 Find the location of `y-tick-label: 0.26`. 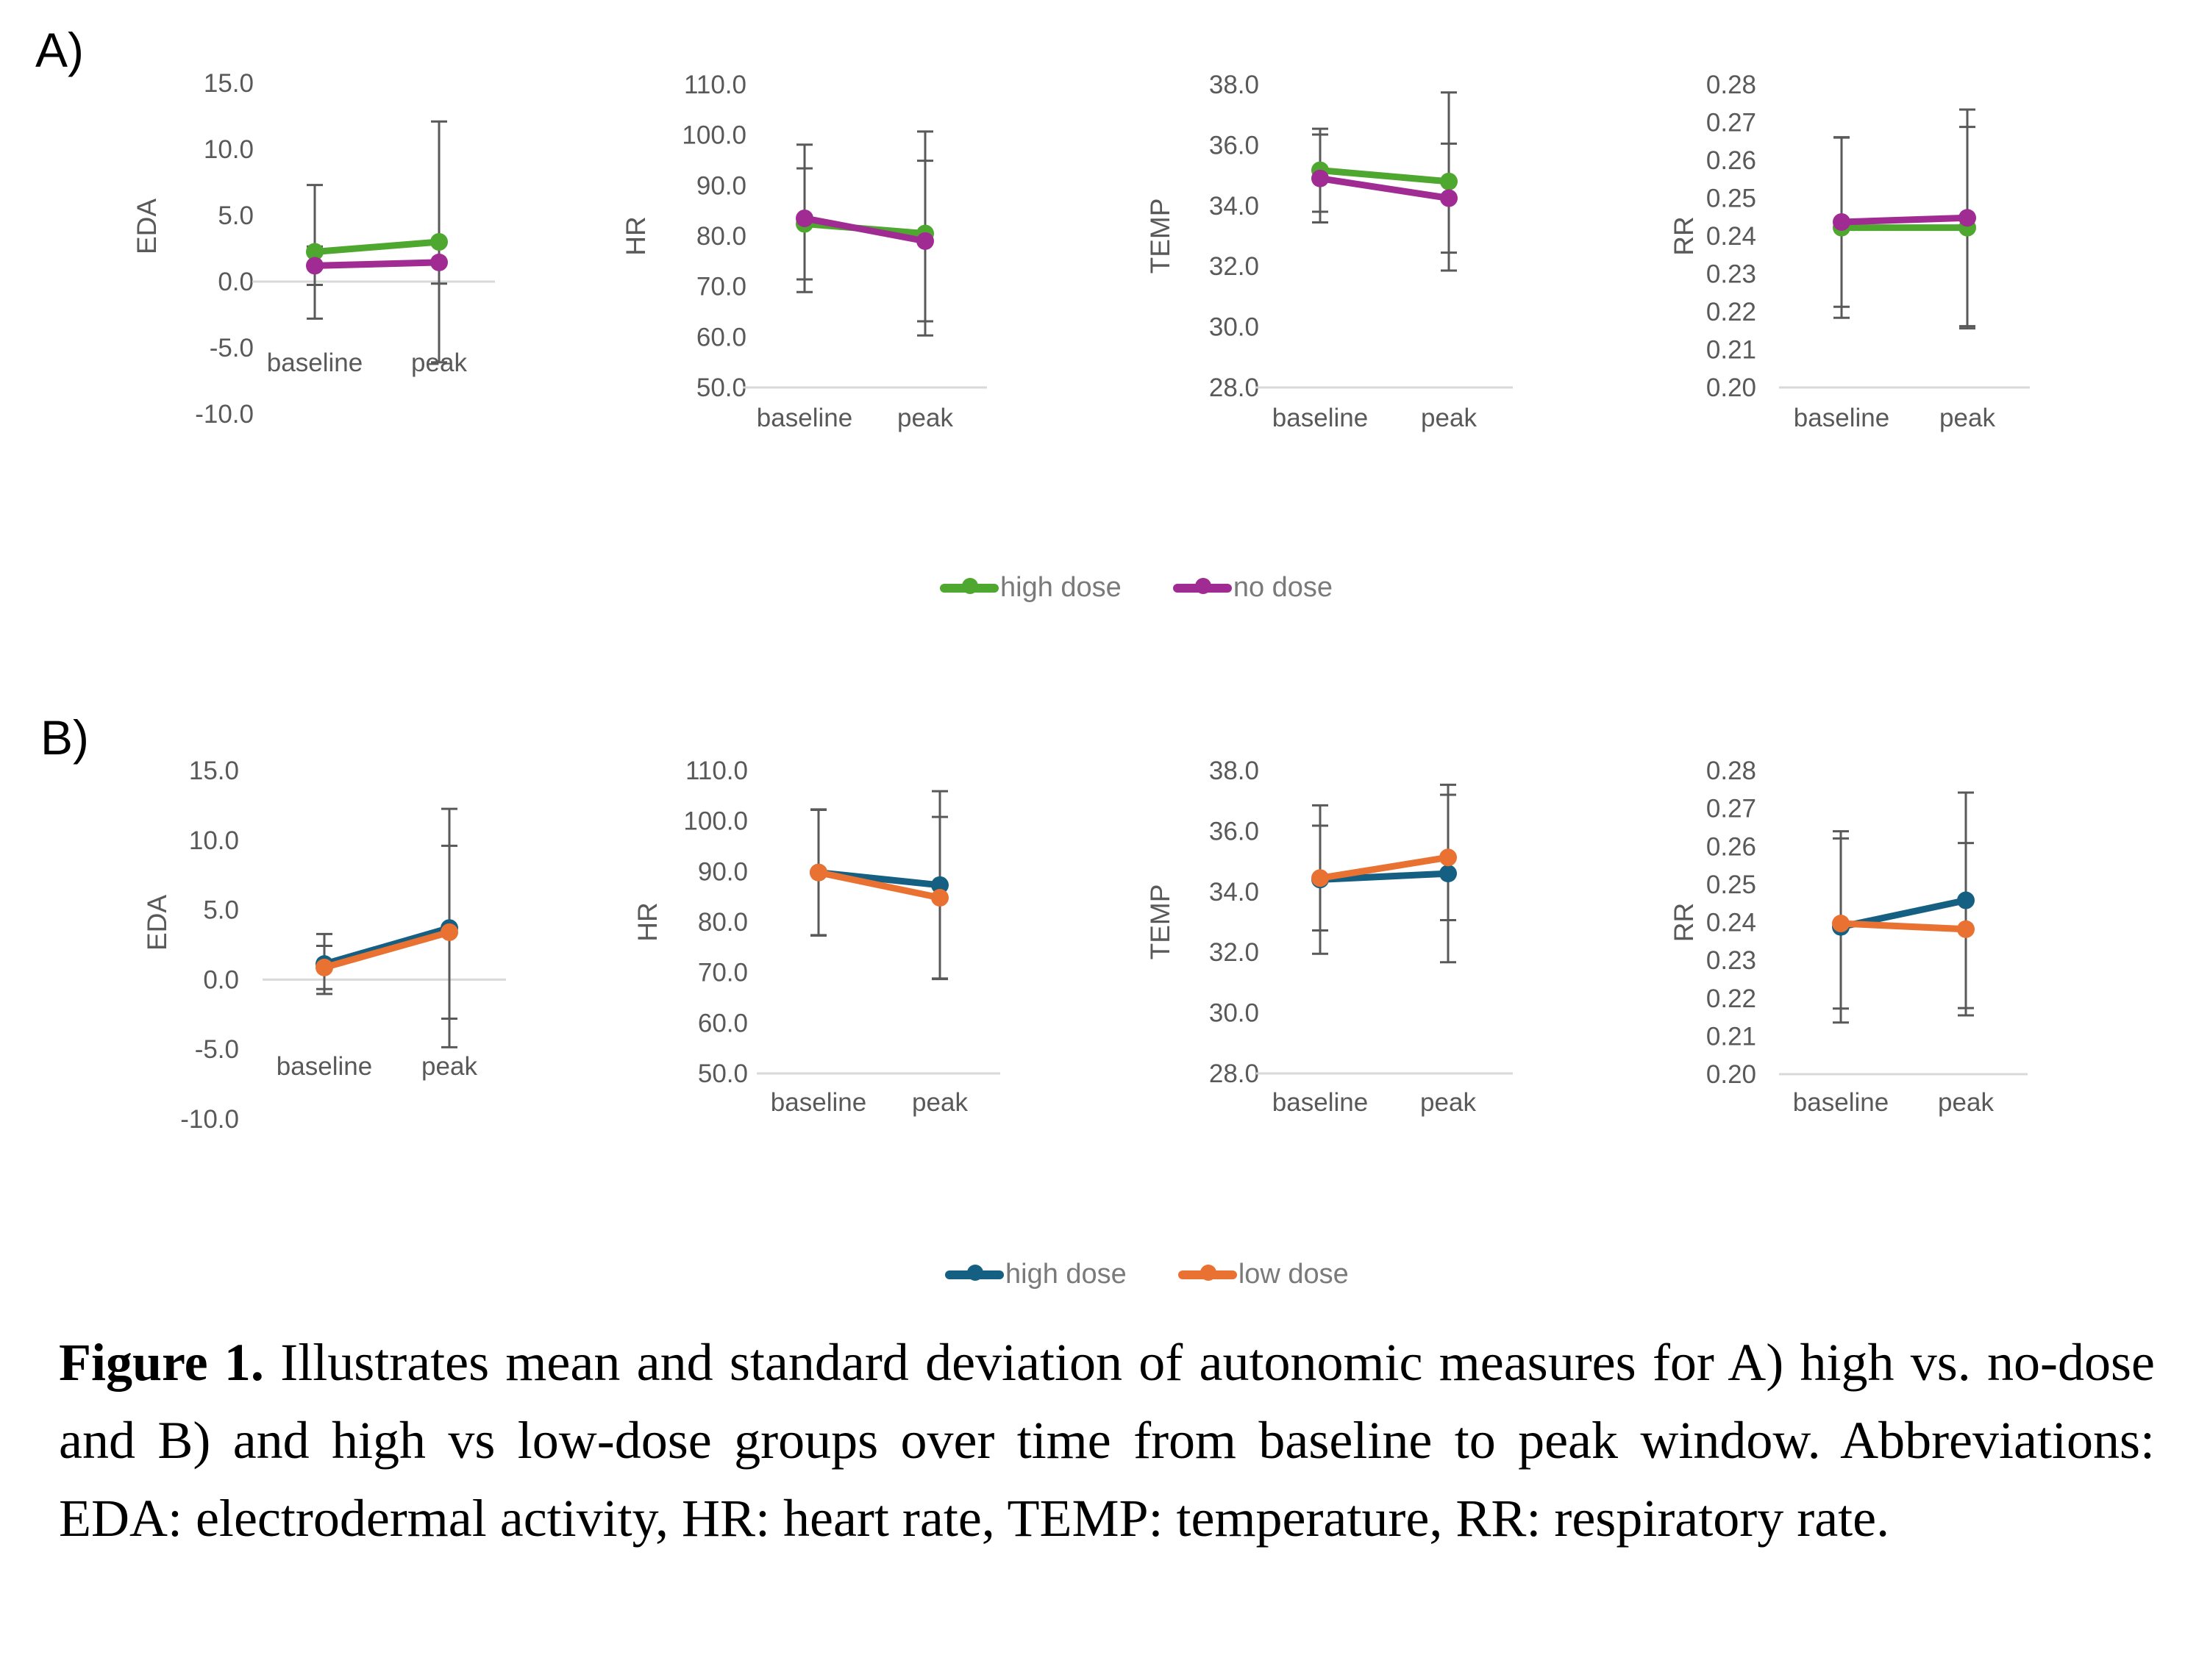

y-tick-label: 0.26 is located at coordinates (1731, 846).